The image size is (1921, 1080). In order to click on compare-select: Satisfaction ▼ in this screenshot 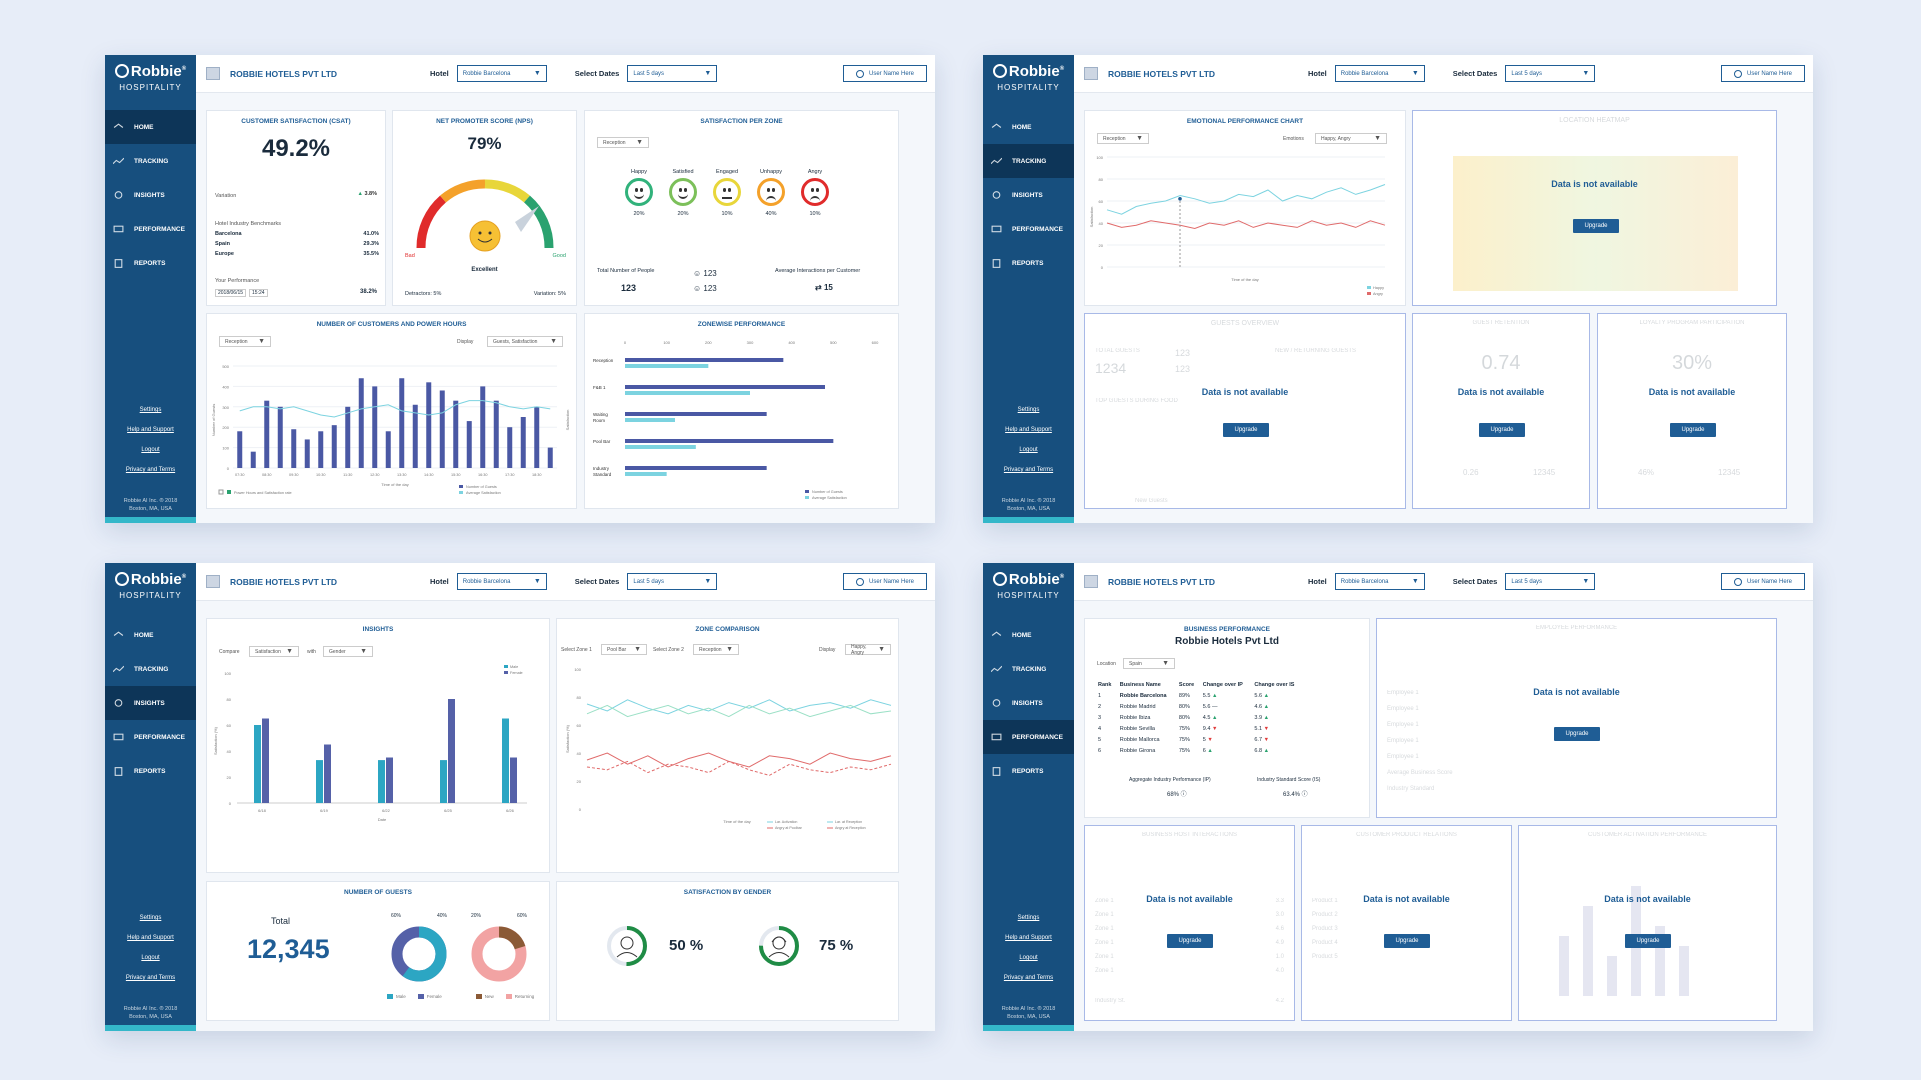, I will do `click(274, 651)`.